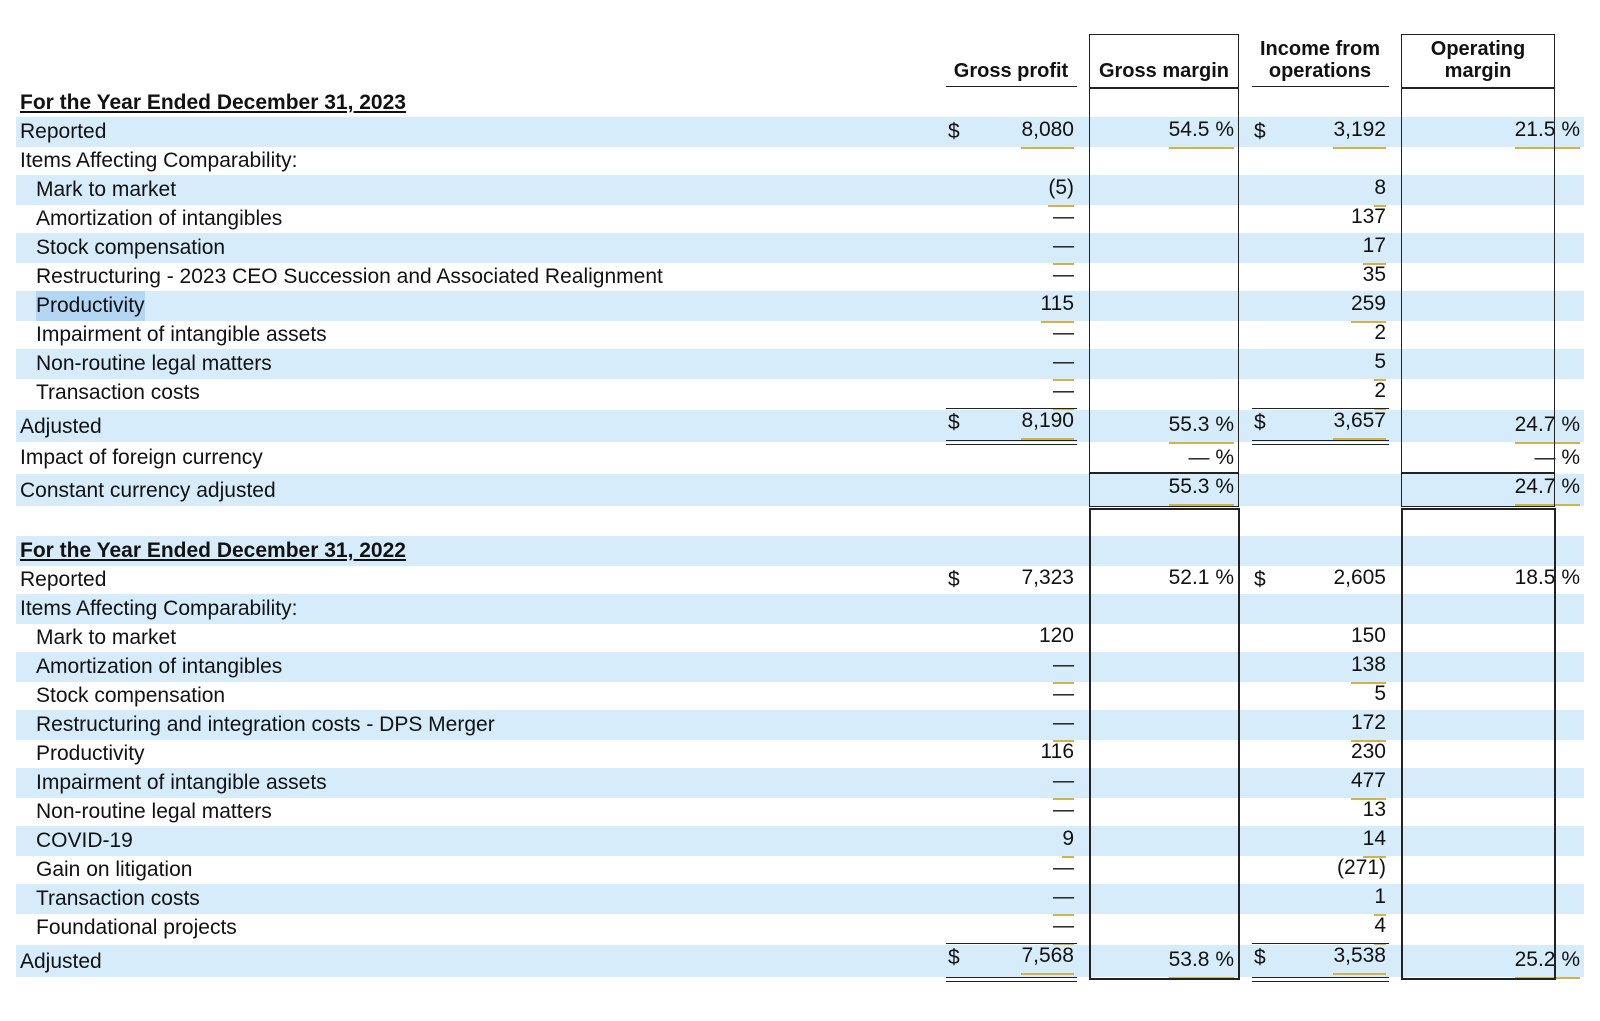 This screenshot has width=1600, height=1021. Describe the element at coordinates (141, 457) in the screenshot. I see `row-label: Impact of foreign currency` at that location.